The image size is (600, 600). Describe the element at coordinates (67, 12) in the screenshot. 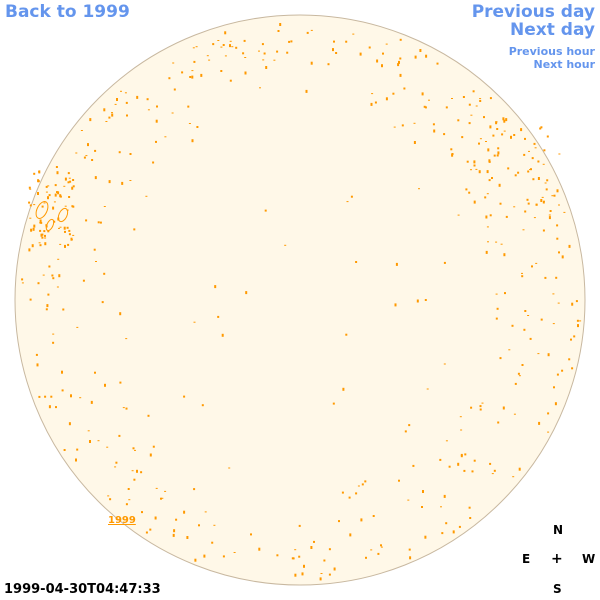

I see `back-to-year-link: Back to 1999` at that location.